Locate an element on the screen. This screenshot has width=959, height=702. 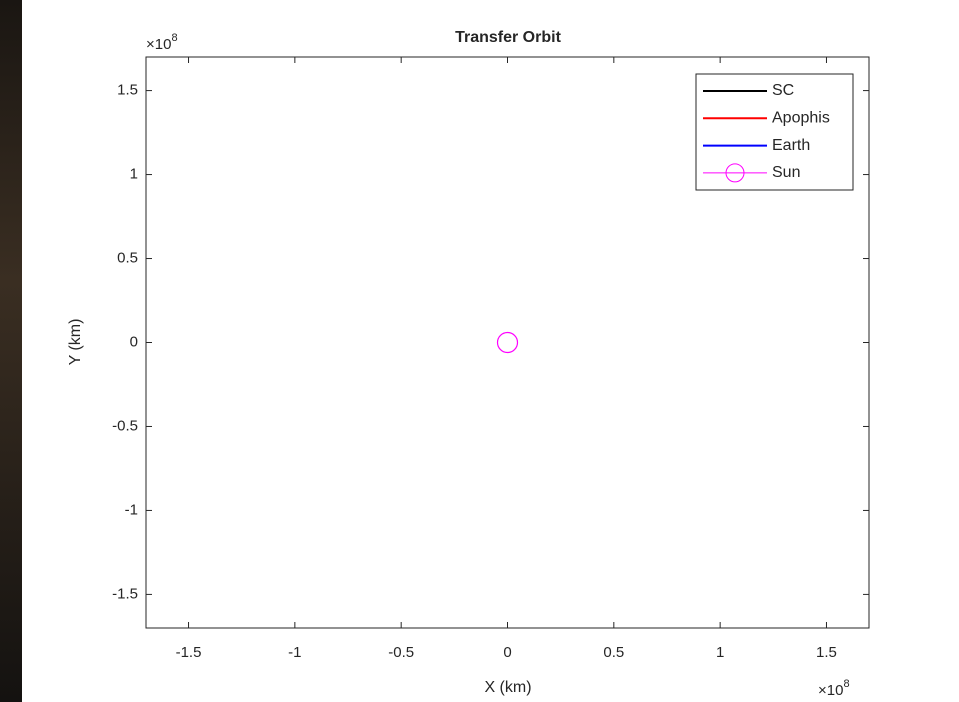
y-multiplier-base: ×10 is located at coordinates (158, 44).